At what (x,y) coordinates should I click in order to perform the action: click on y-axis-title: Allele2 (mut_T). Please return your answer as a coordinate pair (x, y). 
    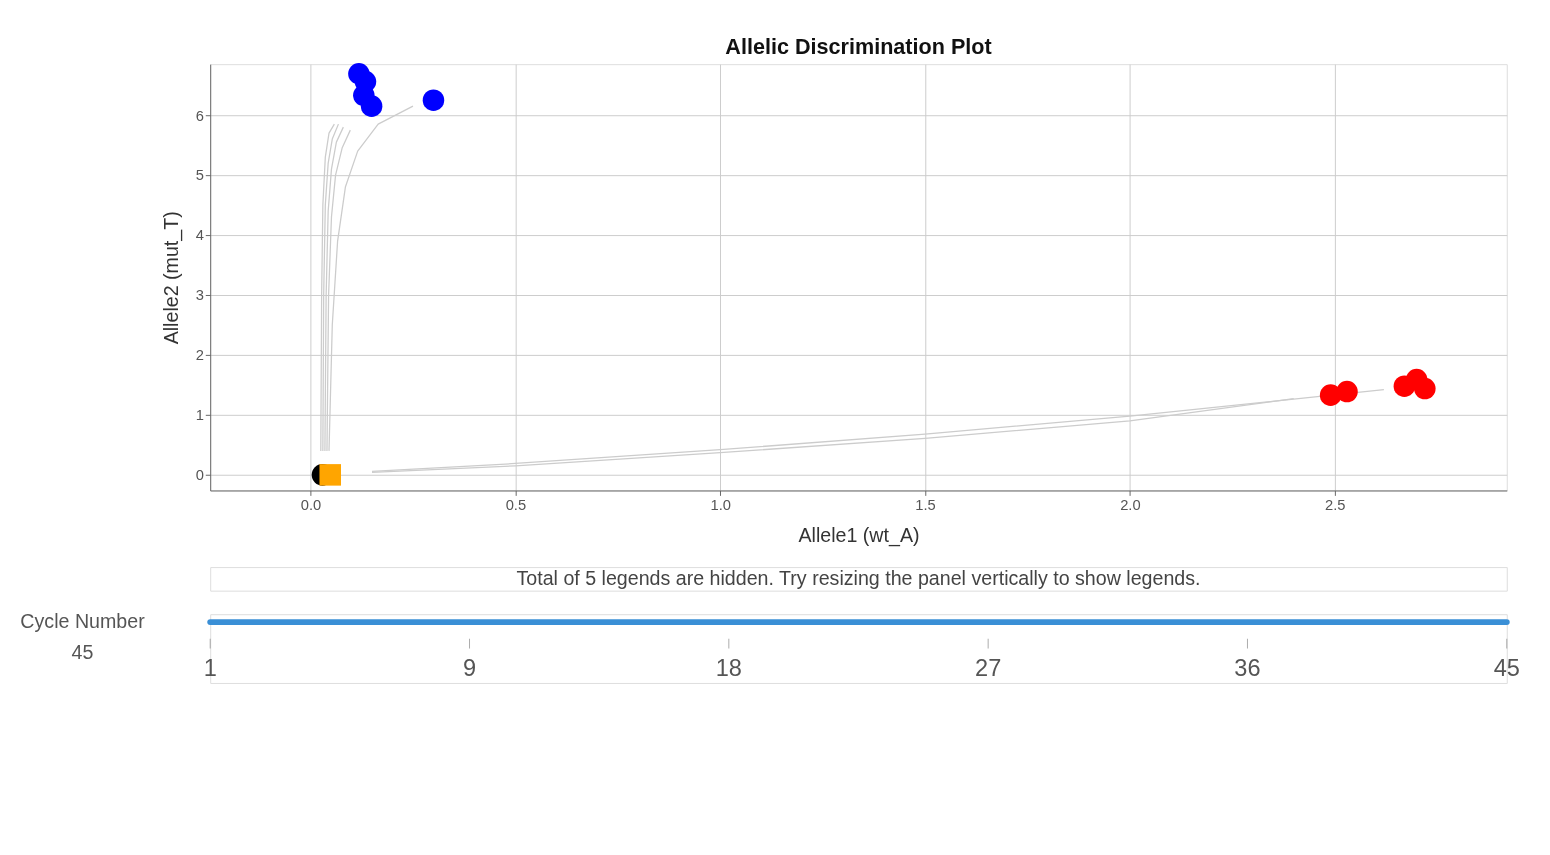
    Looking at the image, I should click on (171, 278).